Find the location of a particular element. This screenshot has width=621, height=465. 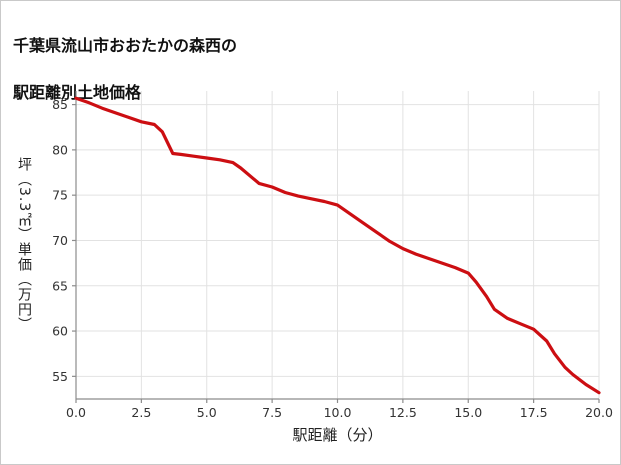

x-tick-label: 2.5 is located at coordinates (141, 412).